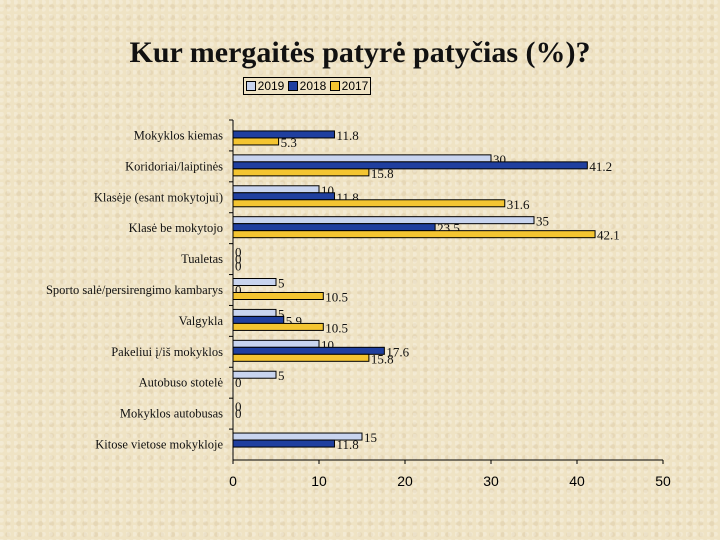  I want to click on chart-title: Kur mergaitės patyrė patyčias (%)?, so click(360, 52).